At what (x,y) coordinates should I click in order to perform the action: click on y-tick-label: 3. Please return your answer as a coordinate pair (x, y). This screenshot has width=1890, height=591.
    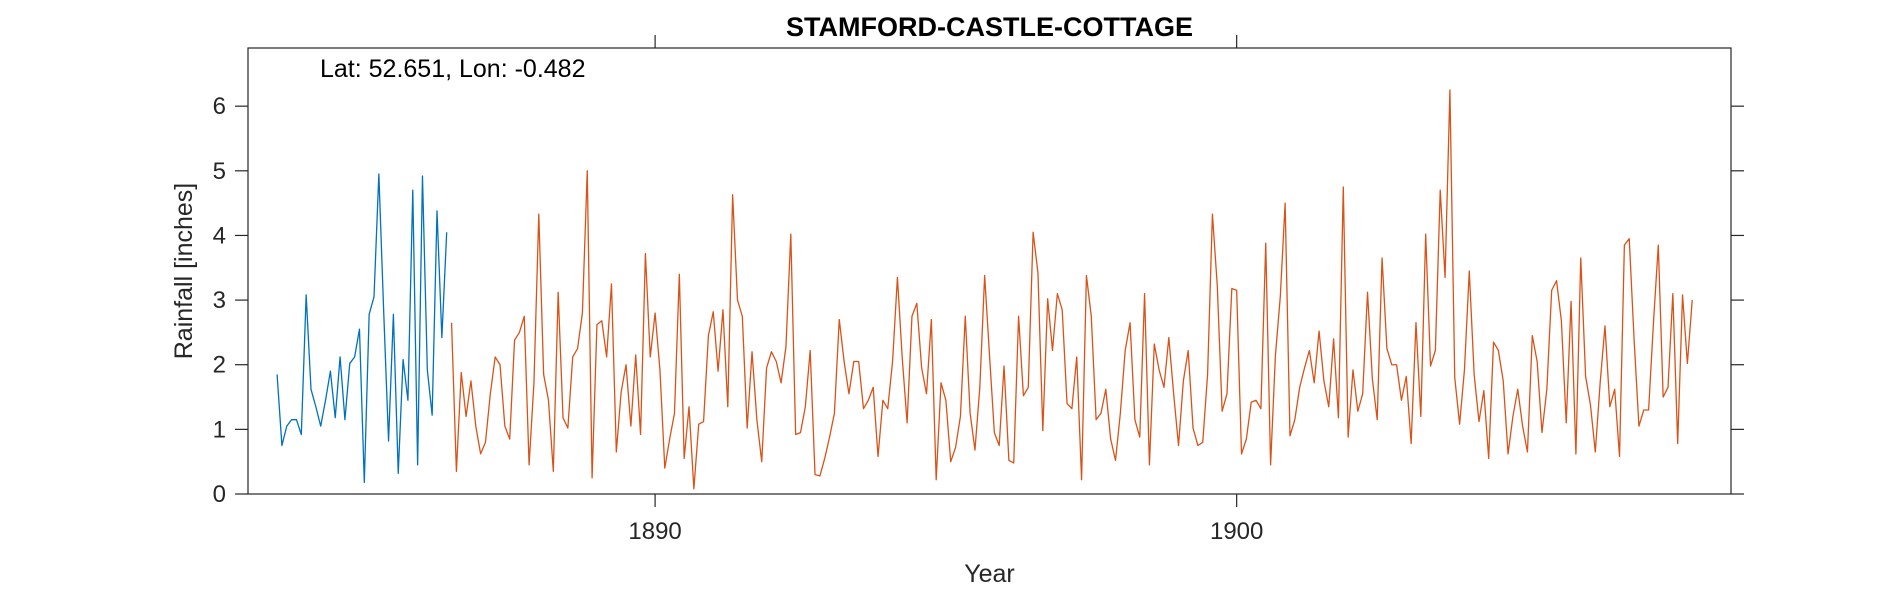
    Looking at the image, I should click on (219, 300).